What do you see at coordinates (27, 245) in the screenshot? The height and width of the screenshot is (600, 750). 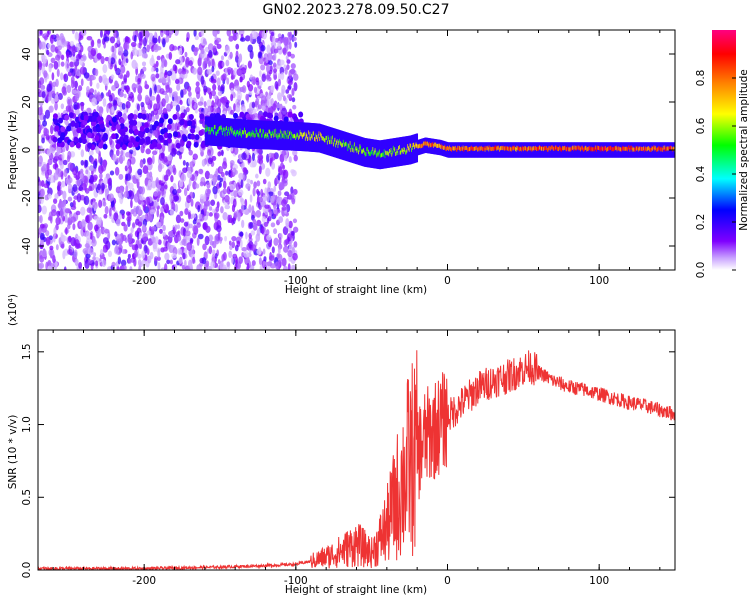 I see `spectrogram-ytick-label: -40` at bounding box center [27, 245].